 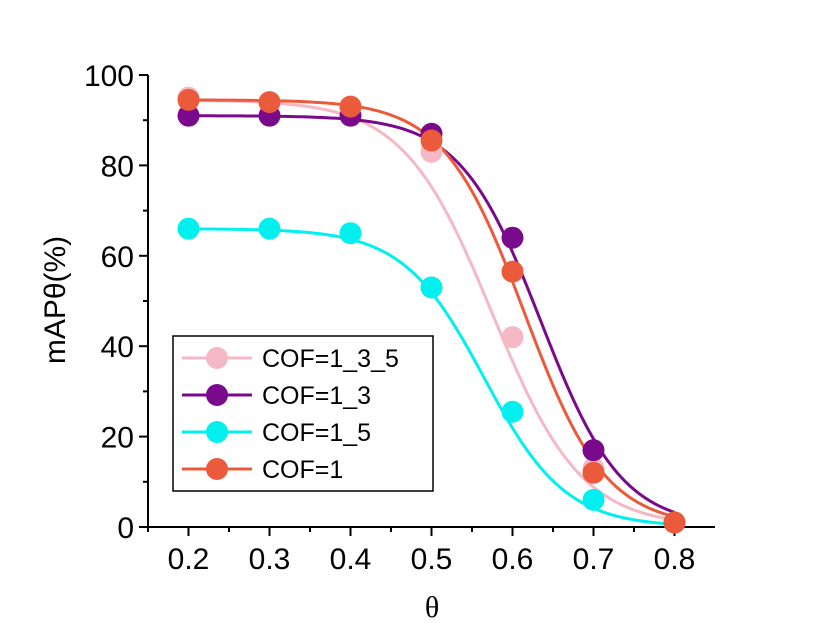 What do you see at coordinates (316, 433) in the screenshot?
I see `legend-label: COF=1_5` at bounding box center [316, 433].